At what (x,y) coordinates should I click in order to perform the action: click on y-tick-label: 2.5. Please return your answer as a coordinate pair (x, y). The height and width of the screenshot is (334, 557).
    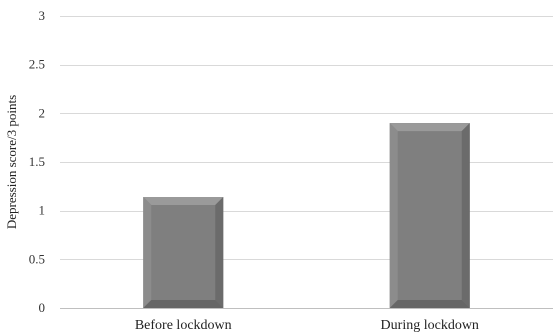
    Looking at the image, I should click on (37, 64).